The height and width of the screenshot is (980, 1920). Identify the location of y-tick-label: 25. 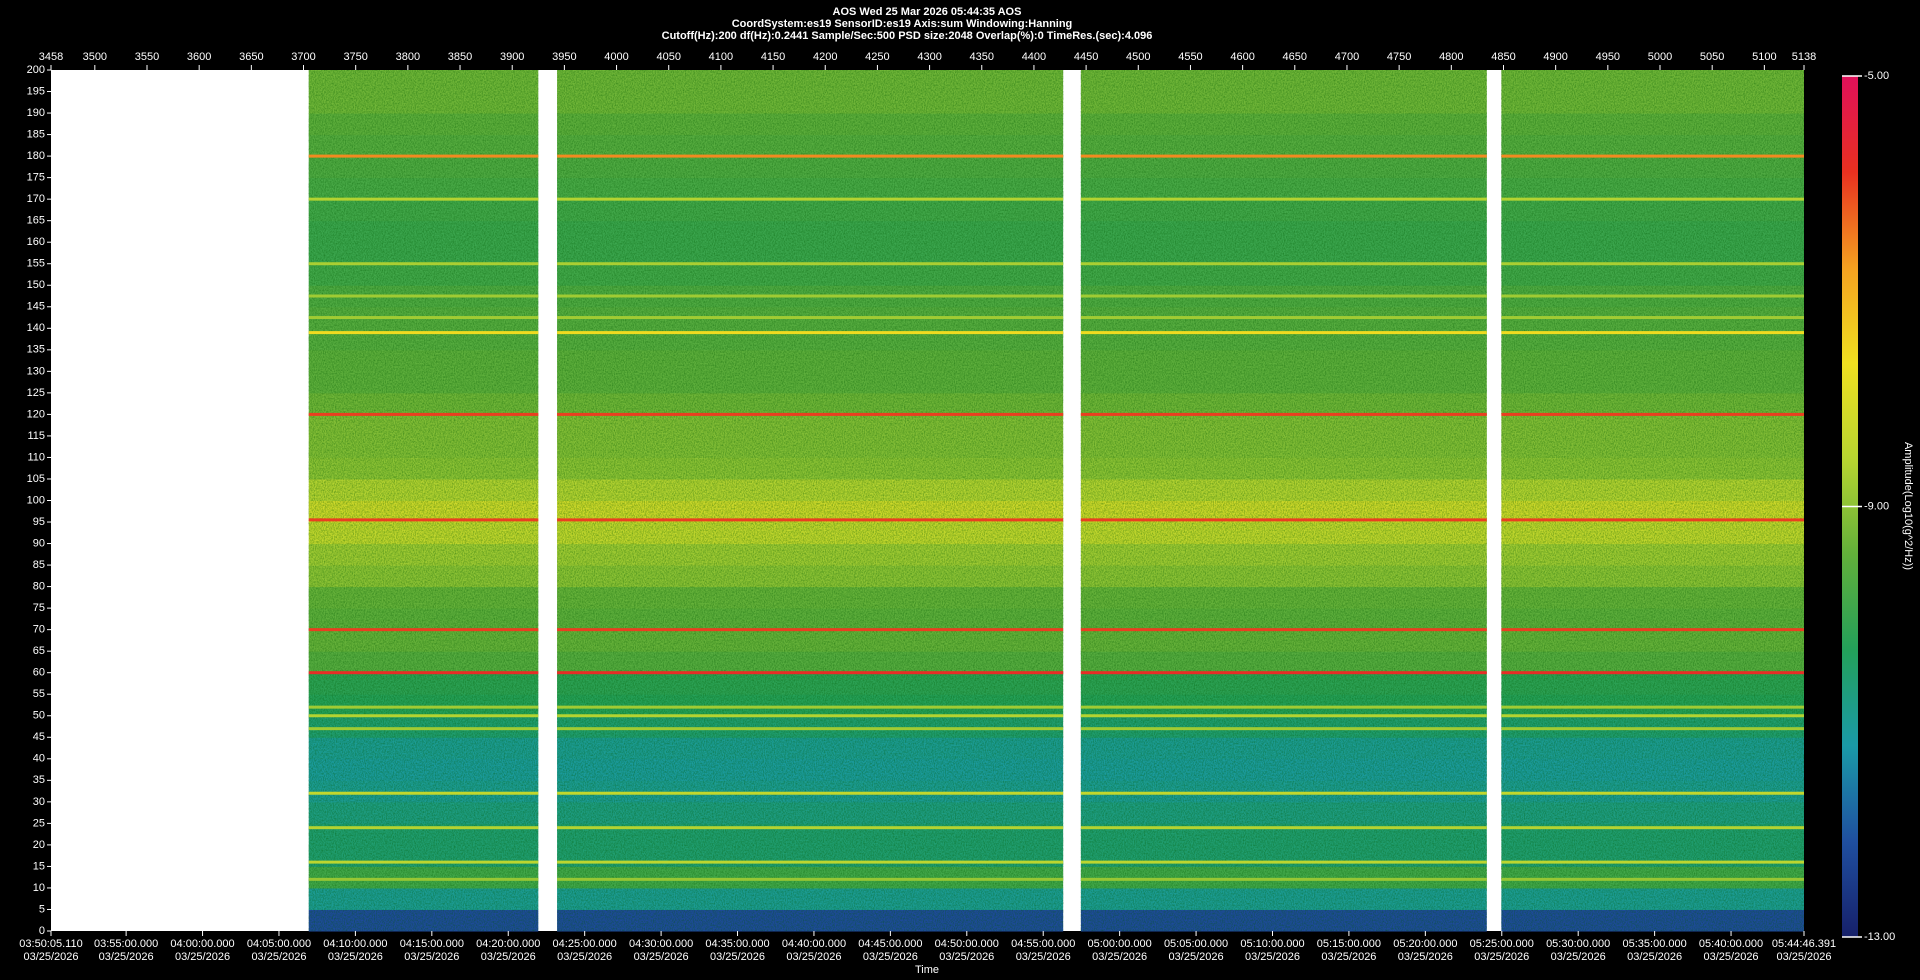
(39, 823).